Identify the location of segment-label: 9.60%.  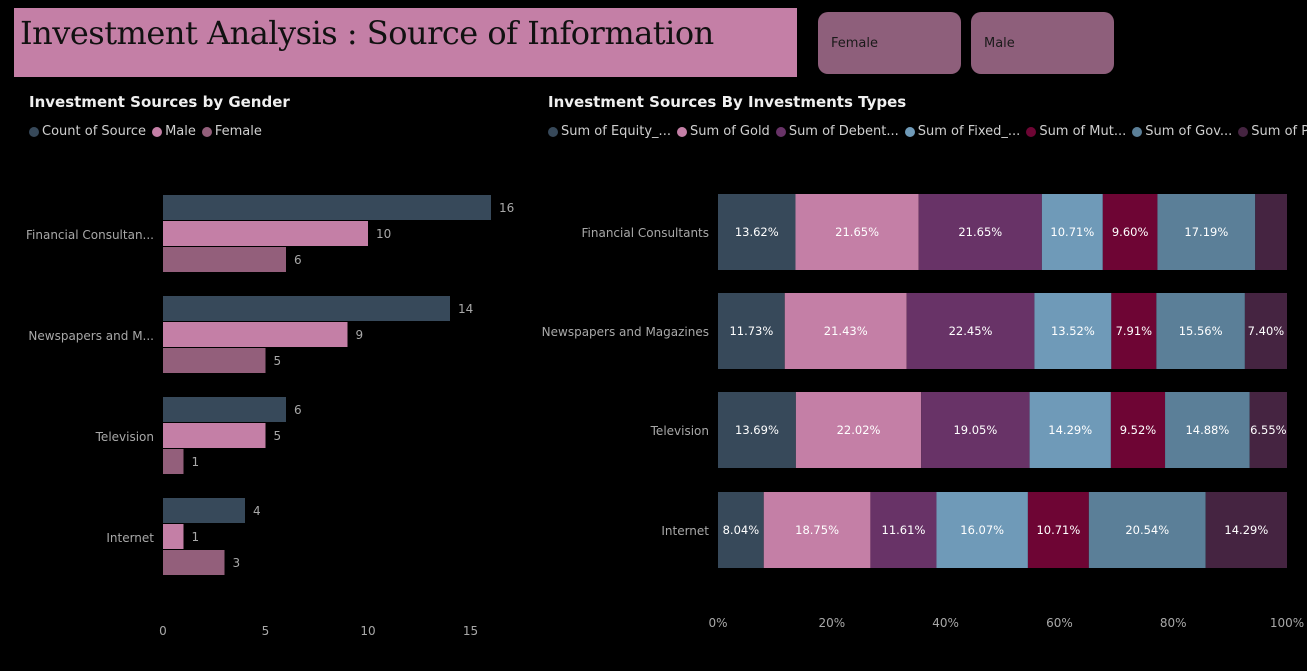
(1130, 232).